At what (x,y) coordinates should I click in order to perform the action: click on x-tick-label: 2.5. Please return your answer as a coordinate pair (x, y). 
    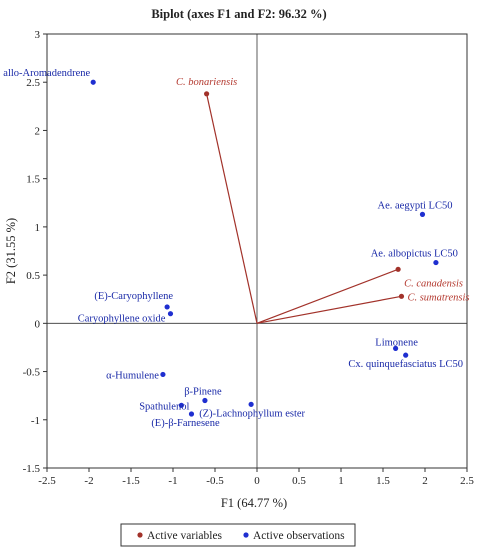
    Looking at the image, I should click on (467, 481).